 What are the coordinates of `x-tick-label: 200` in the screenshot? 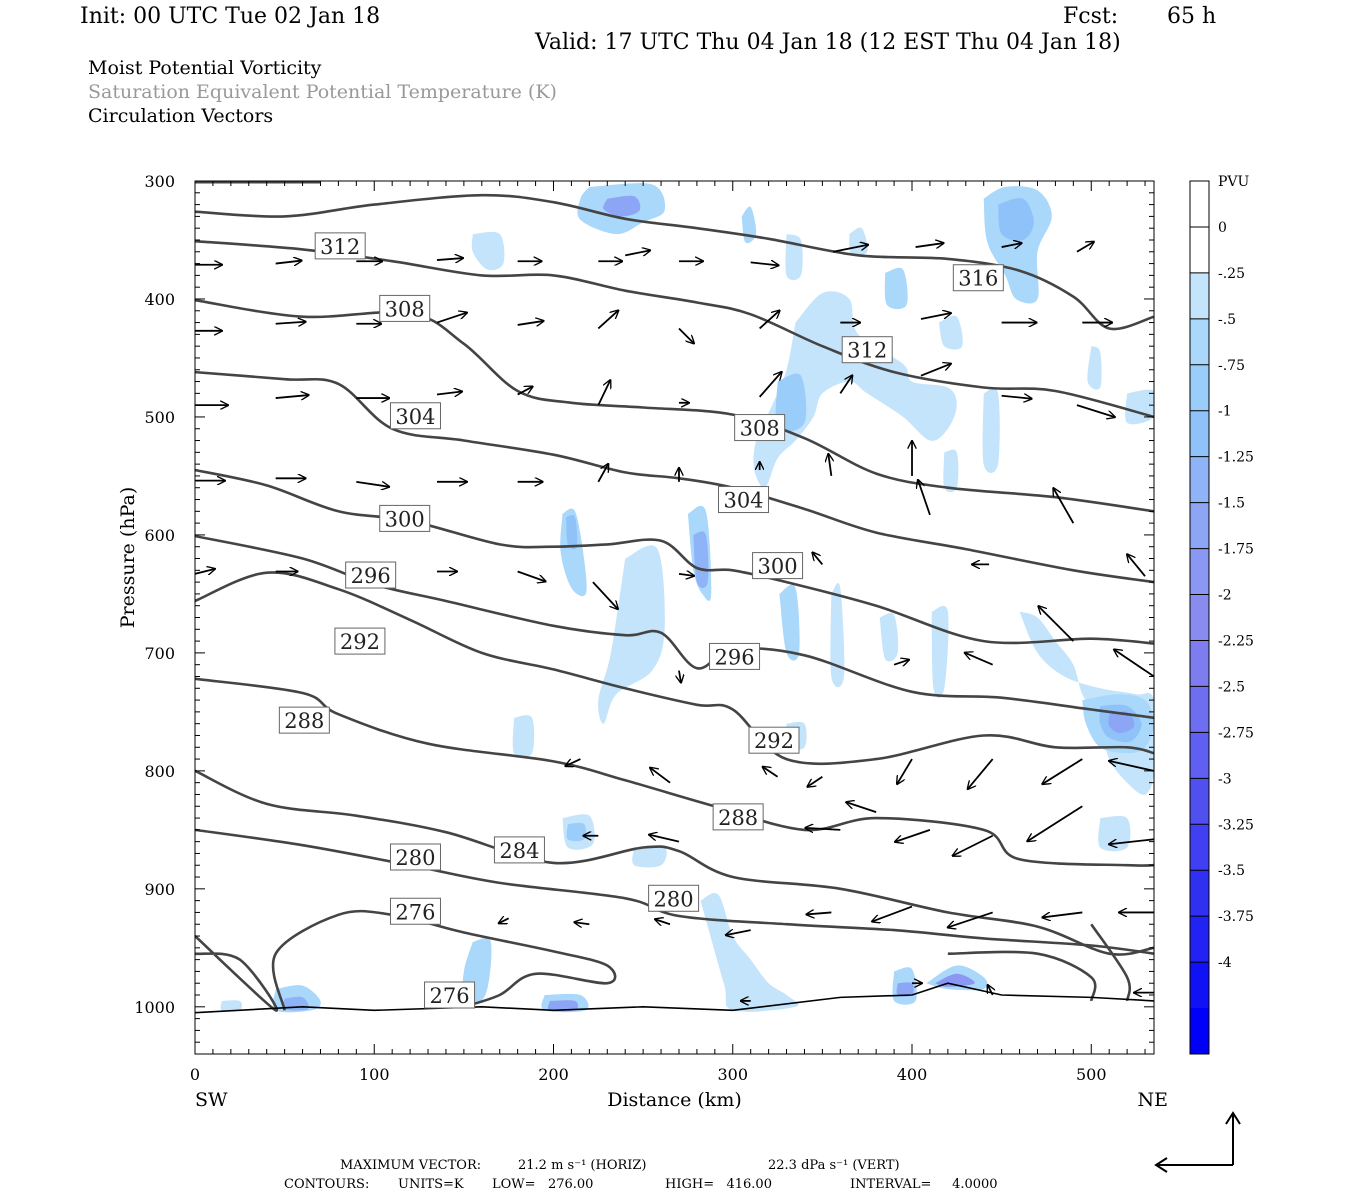 It's located at (553, 1074).